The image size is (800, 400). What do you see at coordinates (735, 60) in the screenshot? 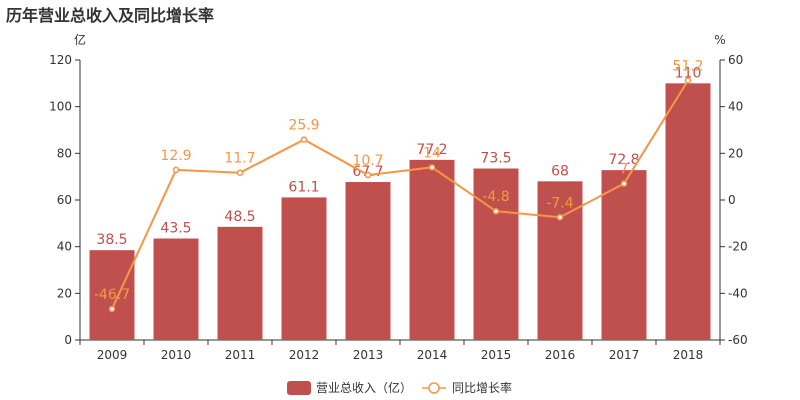
I see `right-tick-label: 60` at bounding box center [735, 60].